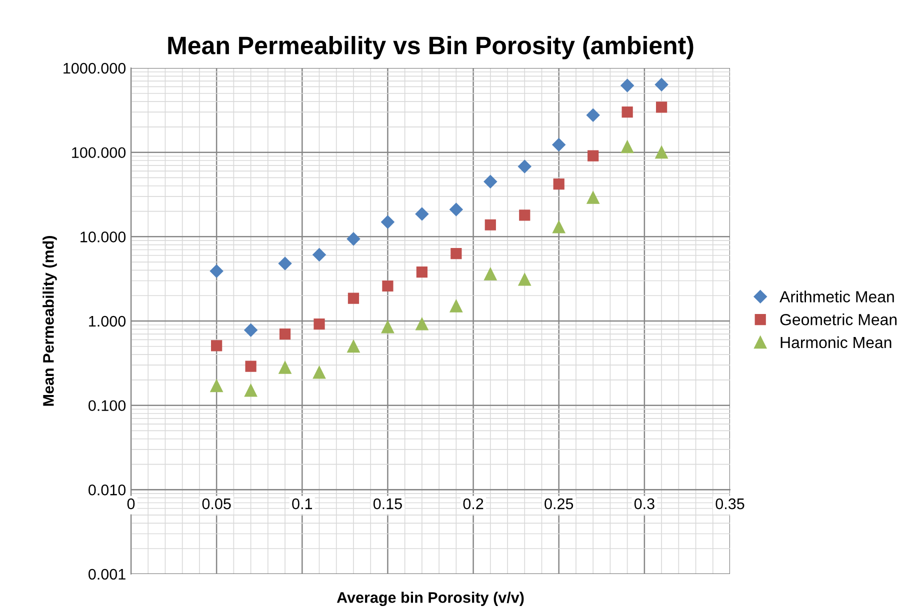 This screenshot has height=616, width=917. What do you see at coordinates (473, 504) in the screenshot?
I see `x-tick-label: 0.2` at bounding box center [473, 504].